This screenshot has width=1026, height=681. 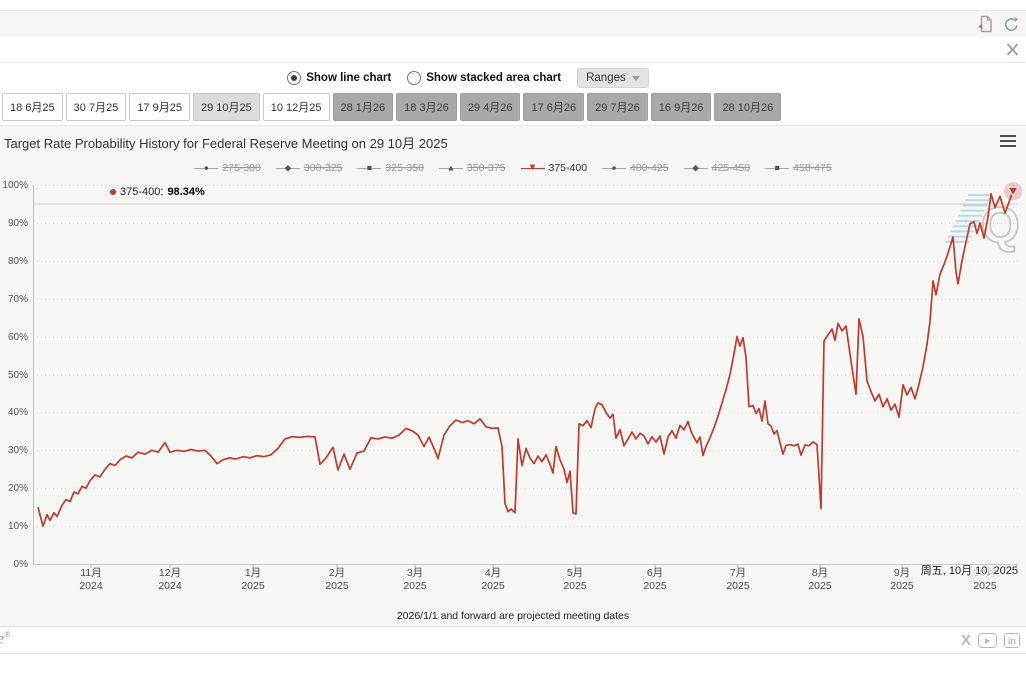 What do you see at coordinates (15, 185) in the screenshot?
I see `y-axis-label-100: 100%` at bounding box center [15, 185].